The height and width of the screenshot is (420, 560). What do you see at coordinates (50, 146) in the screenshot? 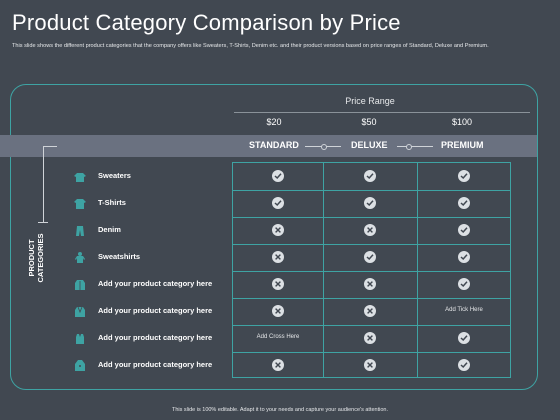
I see `category-bracket-top` at bounding box center [50, 146].